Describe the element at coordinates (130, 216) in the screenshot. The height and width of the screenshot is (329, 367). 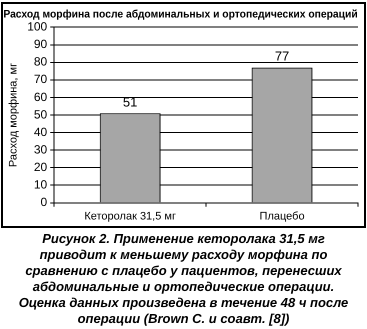
I see `x-tick-label: Кеторолак 31,5 мг` at that location.